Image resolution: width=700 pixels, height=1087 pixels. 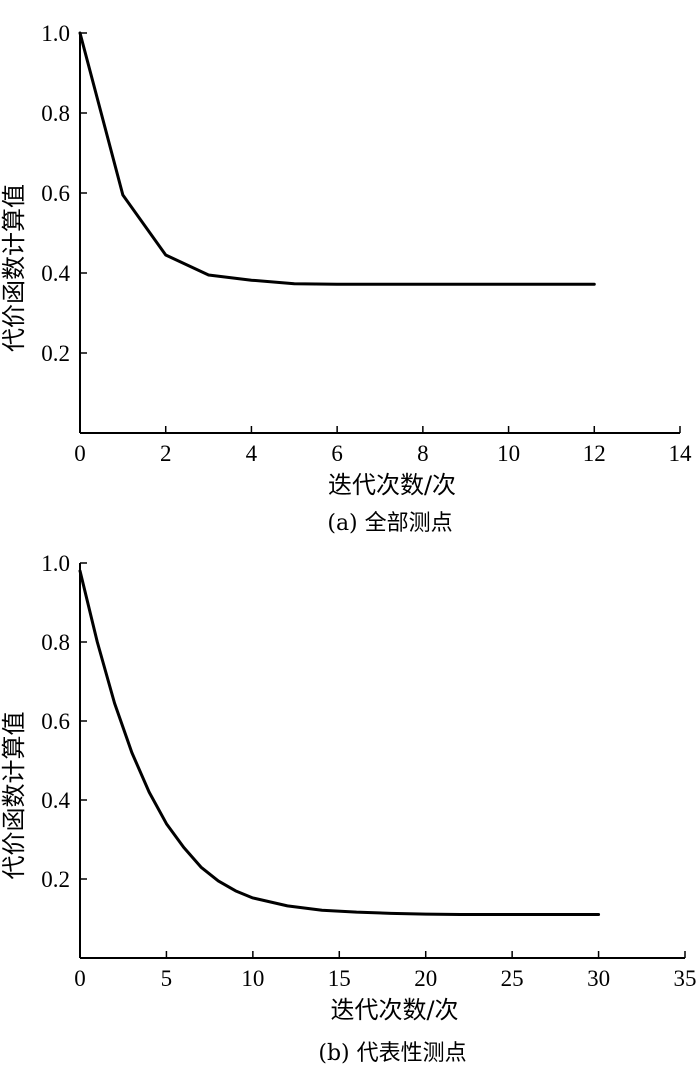 What do you see at coordinates (339, 978) in the screenshot?
I see `x-tick-label: 15` at bounding box center [339, 978].